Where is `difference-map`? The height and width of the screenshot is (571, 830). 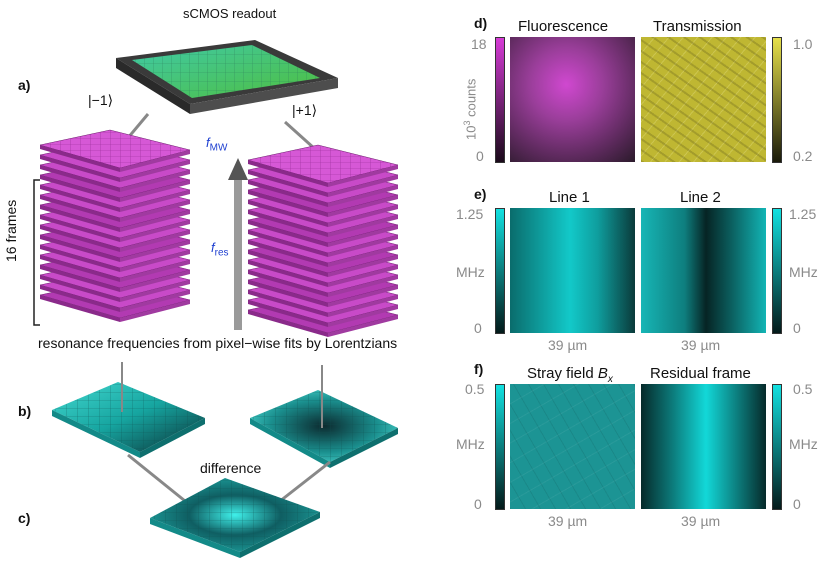 difference-map is located at coordinates (235, 518).